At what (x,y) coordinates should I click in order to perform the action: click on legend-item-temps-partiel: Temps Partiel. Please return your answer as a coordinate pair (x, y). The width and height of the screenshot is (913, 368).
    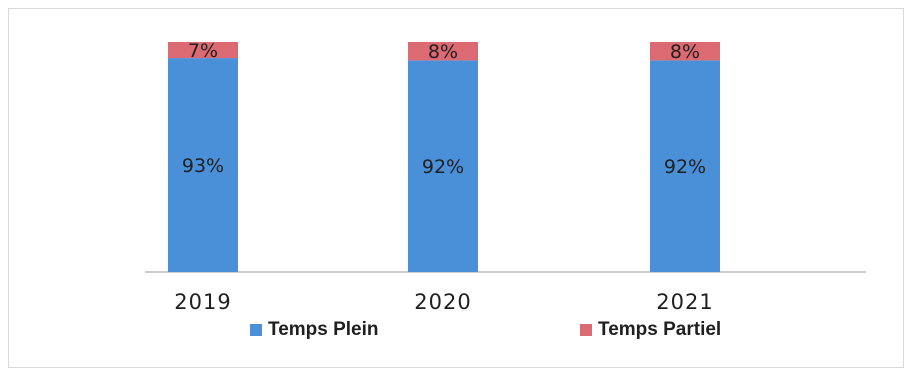
    Looking at the image, I should click on (650, 330).